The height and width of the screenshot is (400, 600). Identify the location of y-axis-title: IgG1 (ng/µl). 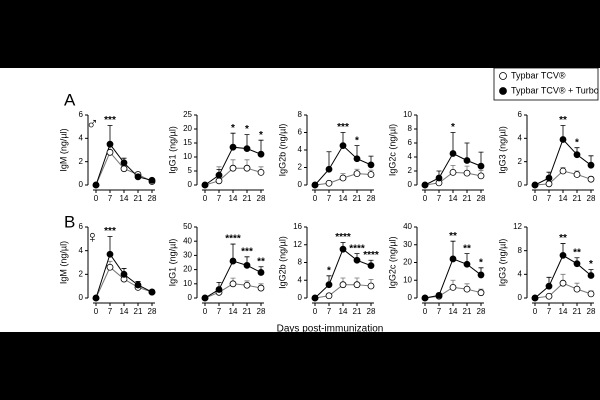
(172, 150).